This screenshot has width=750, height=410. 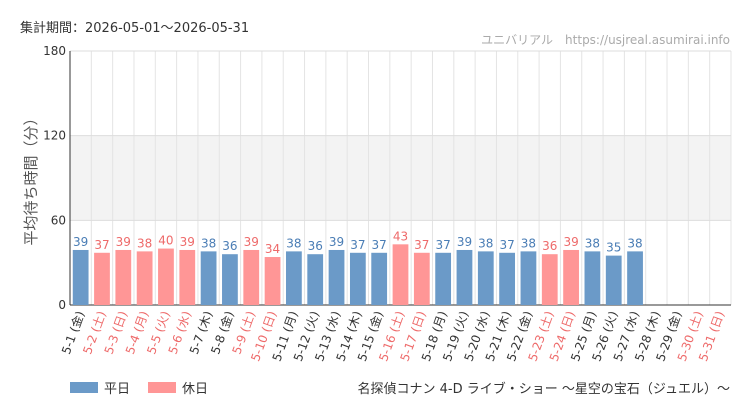 What do you see at coordinates (400, 236) in the screenshot?
I see `bar-value-label: 43` at bounding box center [400, 236].